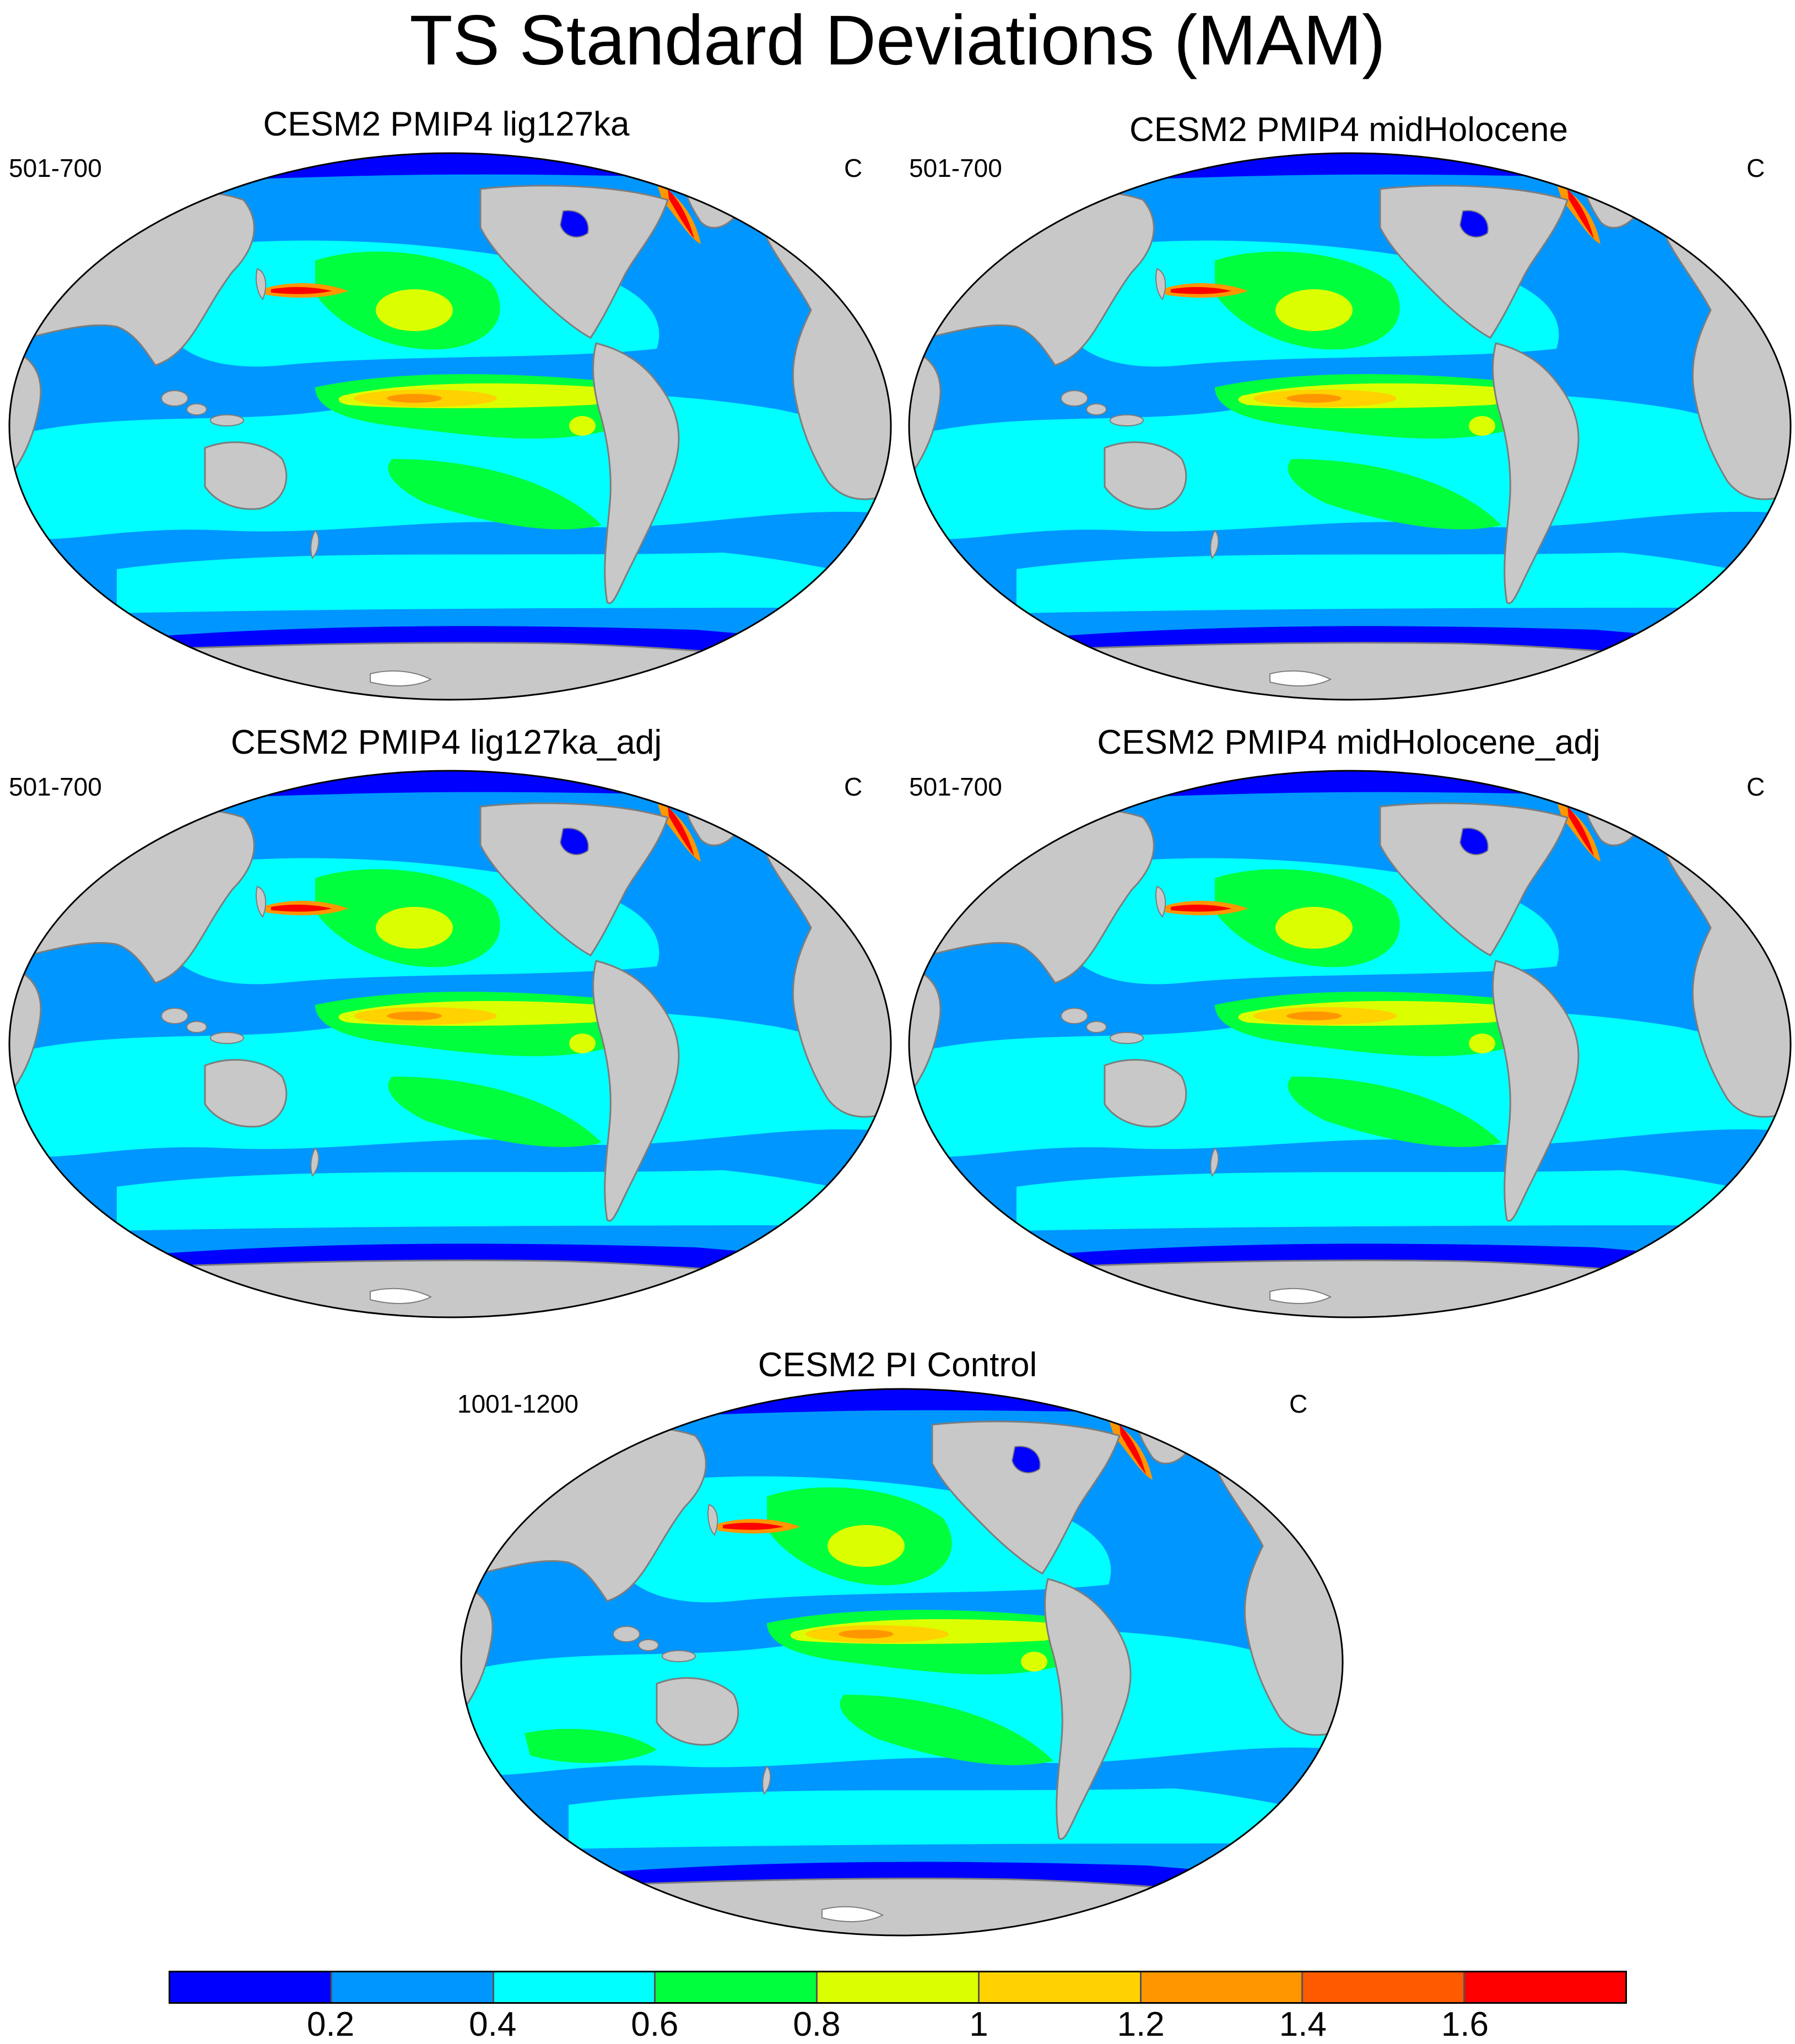 This screenshot has height=2044, width=1795. I want to click on colorbar-tick-label: 0.6, so click(655, 2024).